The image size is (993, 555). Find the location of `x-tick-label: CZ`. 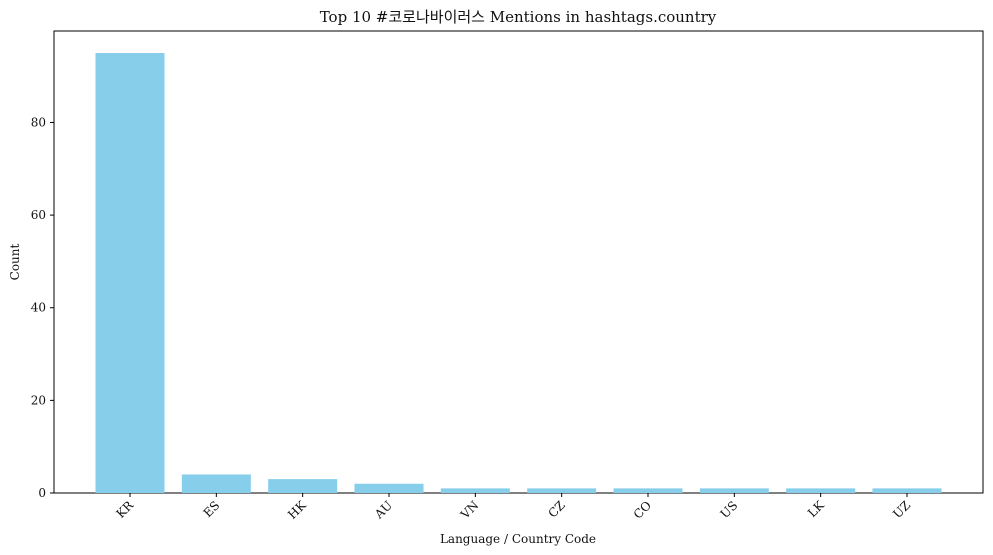

x-tick-label: CZ is located at coordinates (556, 509).